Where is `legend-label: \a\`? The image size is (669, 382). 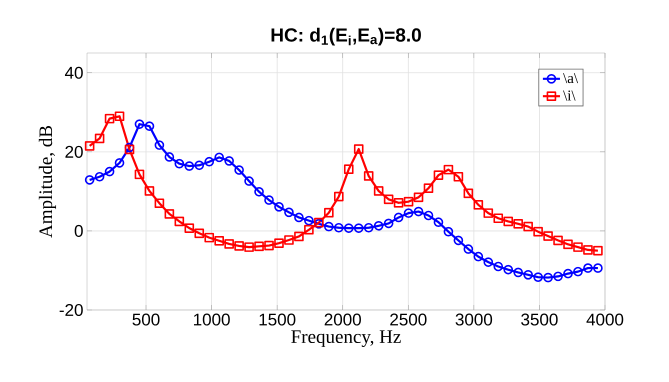
legend-label: \a\ is located at coordinates (570, 78).